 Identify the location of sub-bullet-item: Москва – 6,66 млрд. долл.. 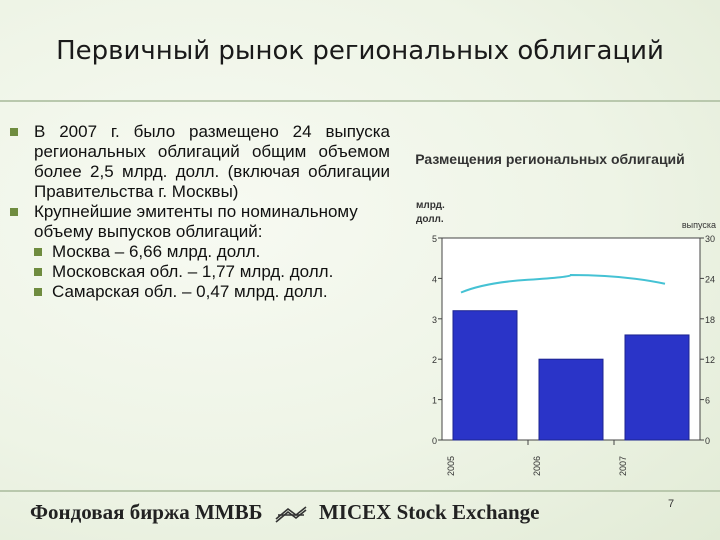
(200, 252).